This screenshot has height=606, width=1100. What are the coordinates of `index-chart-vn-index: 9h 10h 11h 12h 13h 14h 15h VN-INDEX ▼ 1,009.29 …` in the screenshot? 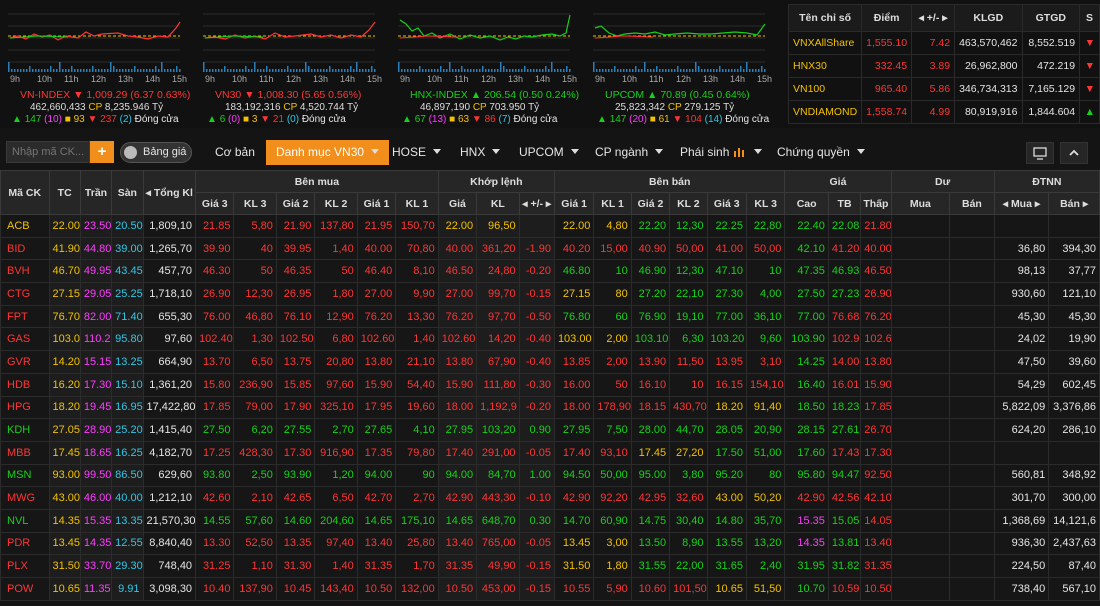 It's located at (99, 66).